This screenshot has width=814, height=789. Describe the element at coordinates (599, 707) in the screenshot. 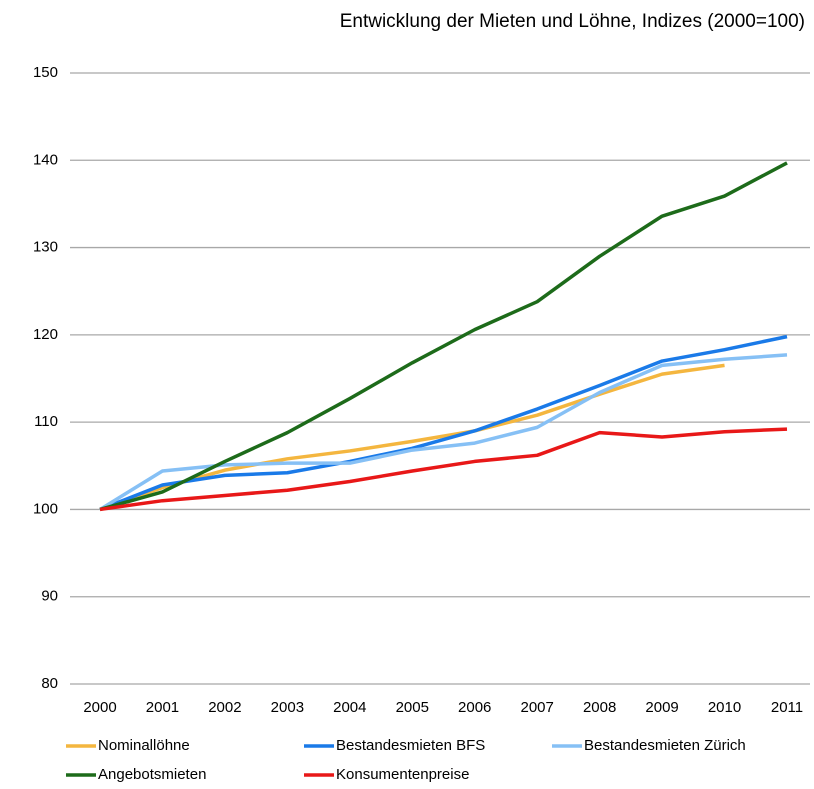

I see `x-tick-label: 2008` at that location.